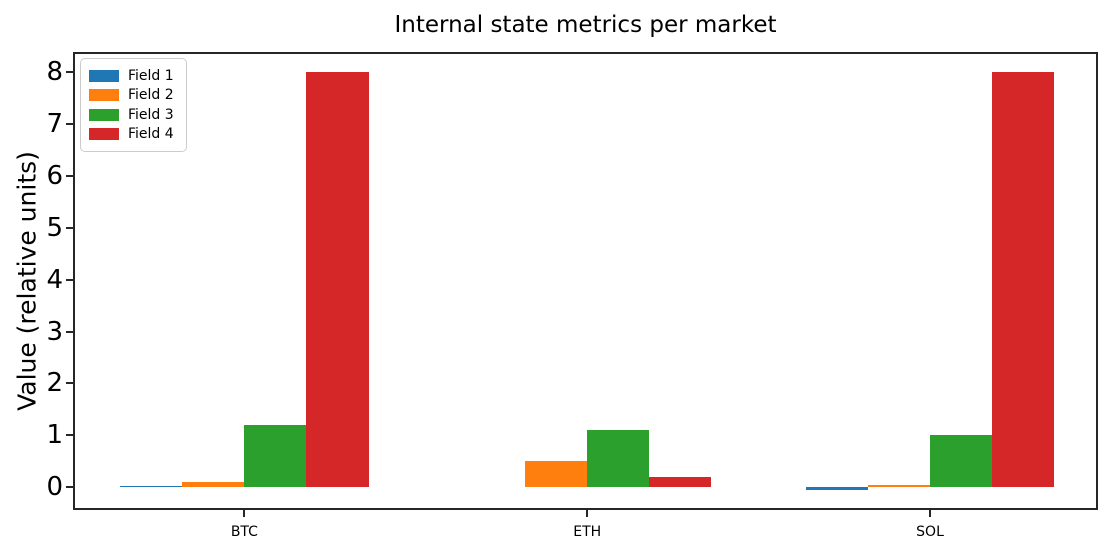 The width and height of the screenshot is (1120, 560). Describe the element at coordinates (836, 489) in the screenshot. I see `bar-field1-sol` at that location.